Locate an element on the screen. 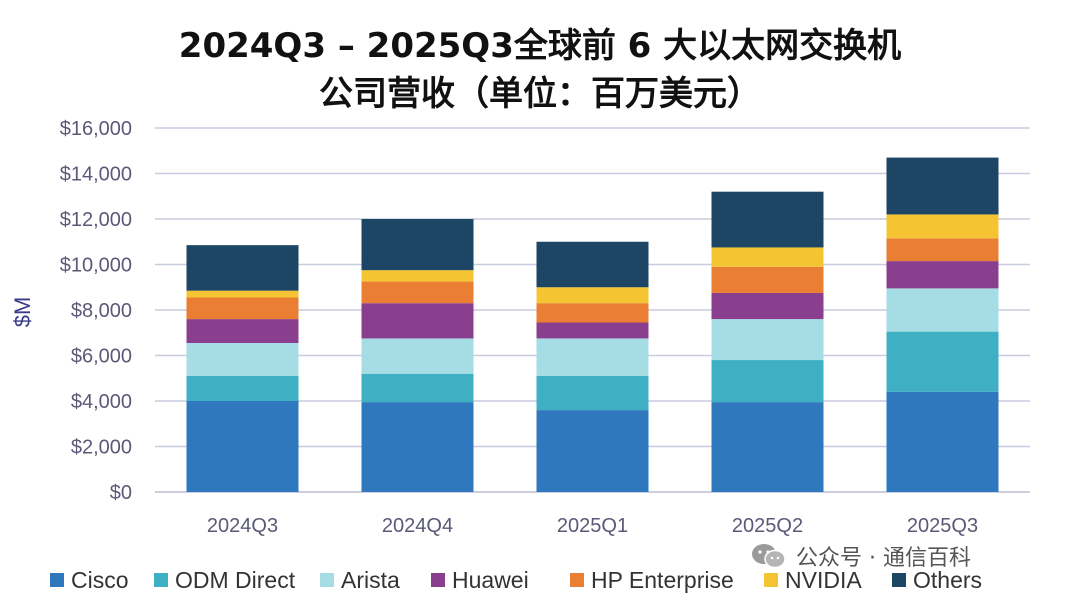 This screenshot has height=602, width=1080. y-tick-label: $2,000 is located at coordinates (101, 448).